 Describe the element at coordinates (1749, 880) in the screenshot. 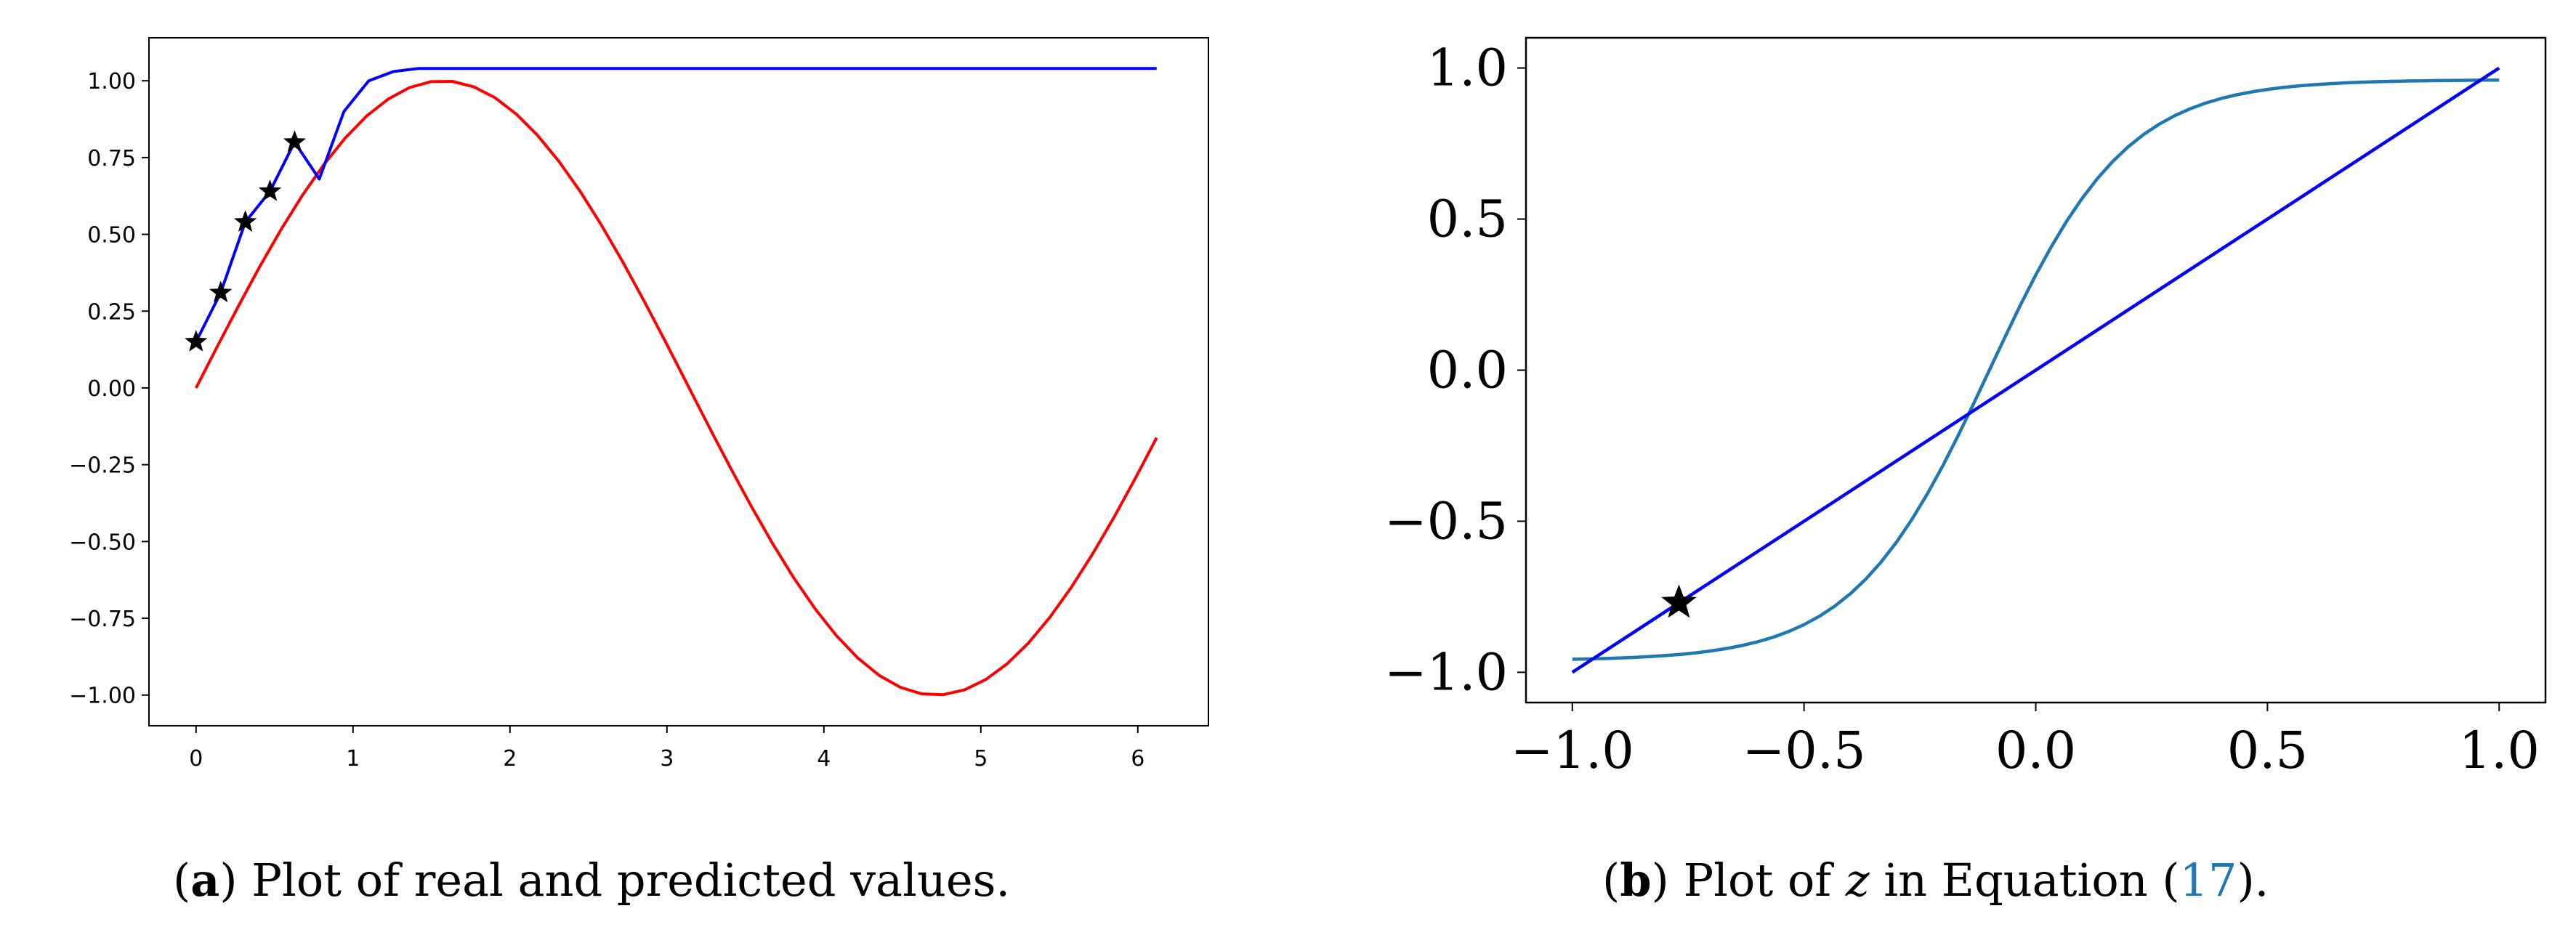

I see `caption-b-text-before: ) Plot of` at that location.